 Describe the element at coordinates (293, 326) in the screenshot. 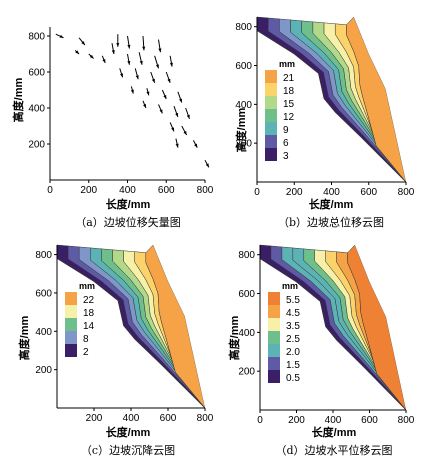

I see `legend-label: 3.5` at that location.